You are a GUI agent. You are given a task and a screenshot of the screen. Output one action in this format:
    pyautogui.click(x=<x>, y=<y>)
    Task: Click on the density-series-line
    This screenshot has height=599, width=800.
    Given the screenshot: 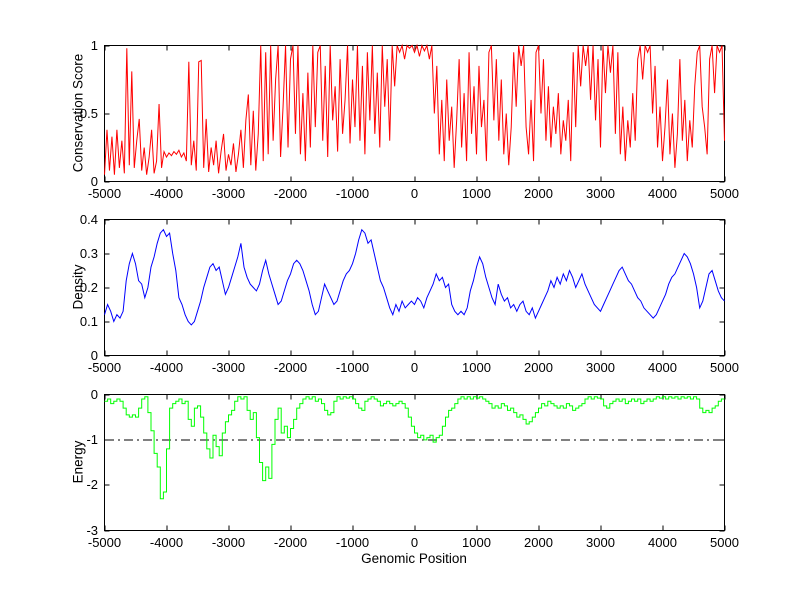 What is the action you would take?
    pyautogui.click(x=414, y=277)
    